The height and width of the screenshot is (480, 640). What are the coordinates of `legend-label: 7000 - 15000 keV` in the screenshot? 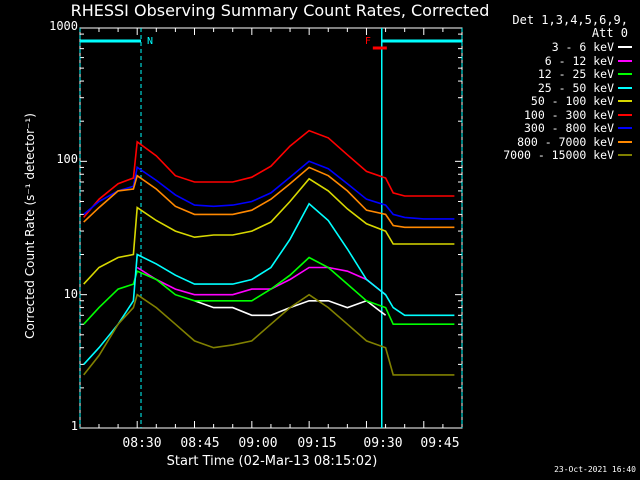 It's located at (558, 155).